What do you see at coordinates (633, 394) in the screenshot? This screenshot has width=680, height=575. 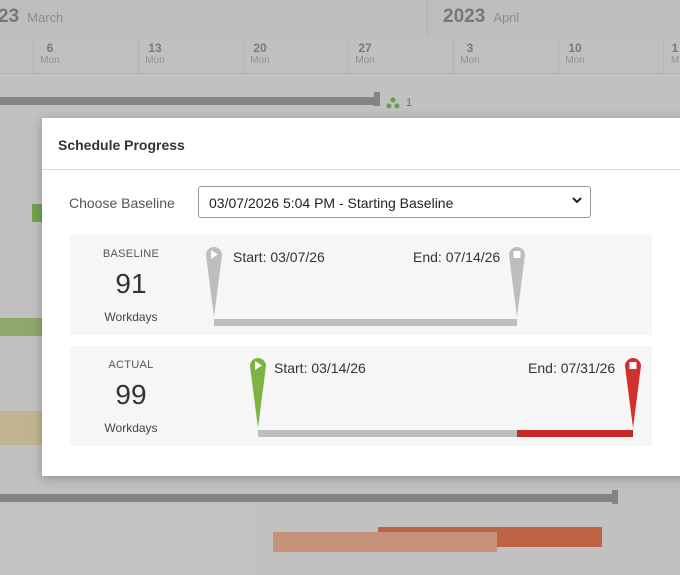 I see `actual-end-pin-icon` at bounding box center [633, 394].